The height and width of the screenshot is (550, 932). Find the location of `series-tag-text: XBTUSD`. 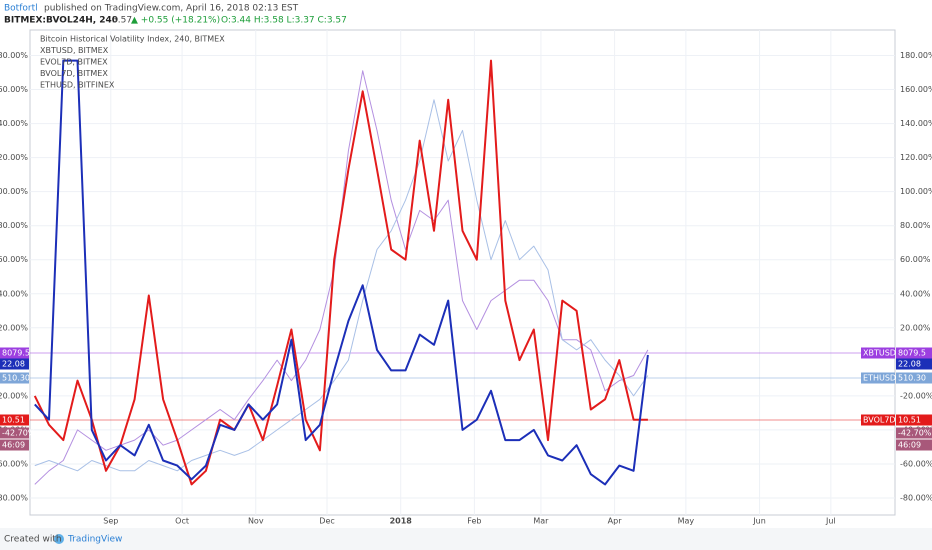

series-tag-text: XBTUSD is located at coordinates (879, 353).